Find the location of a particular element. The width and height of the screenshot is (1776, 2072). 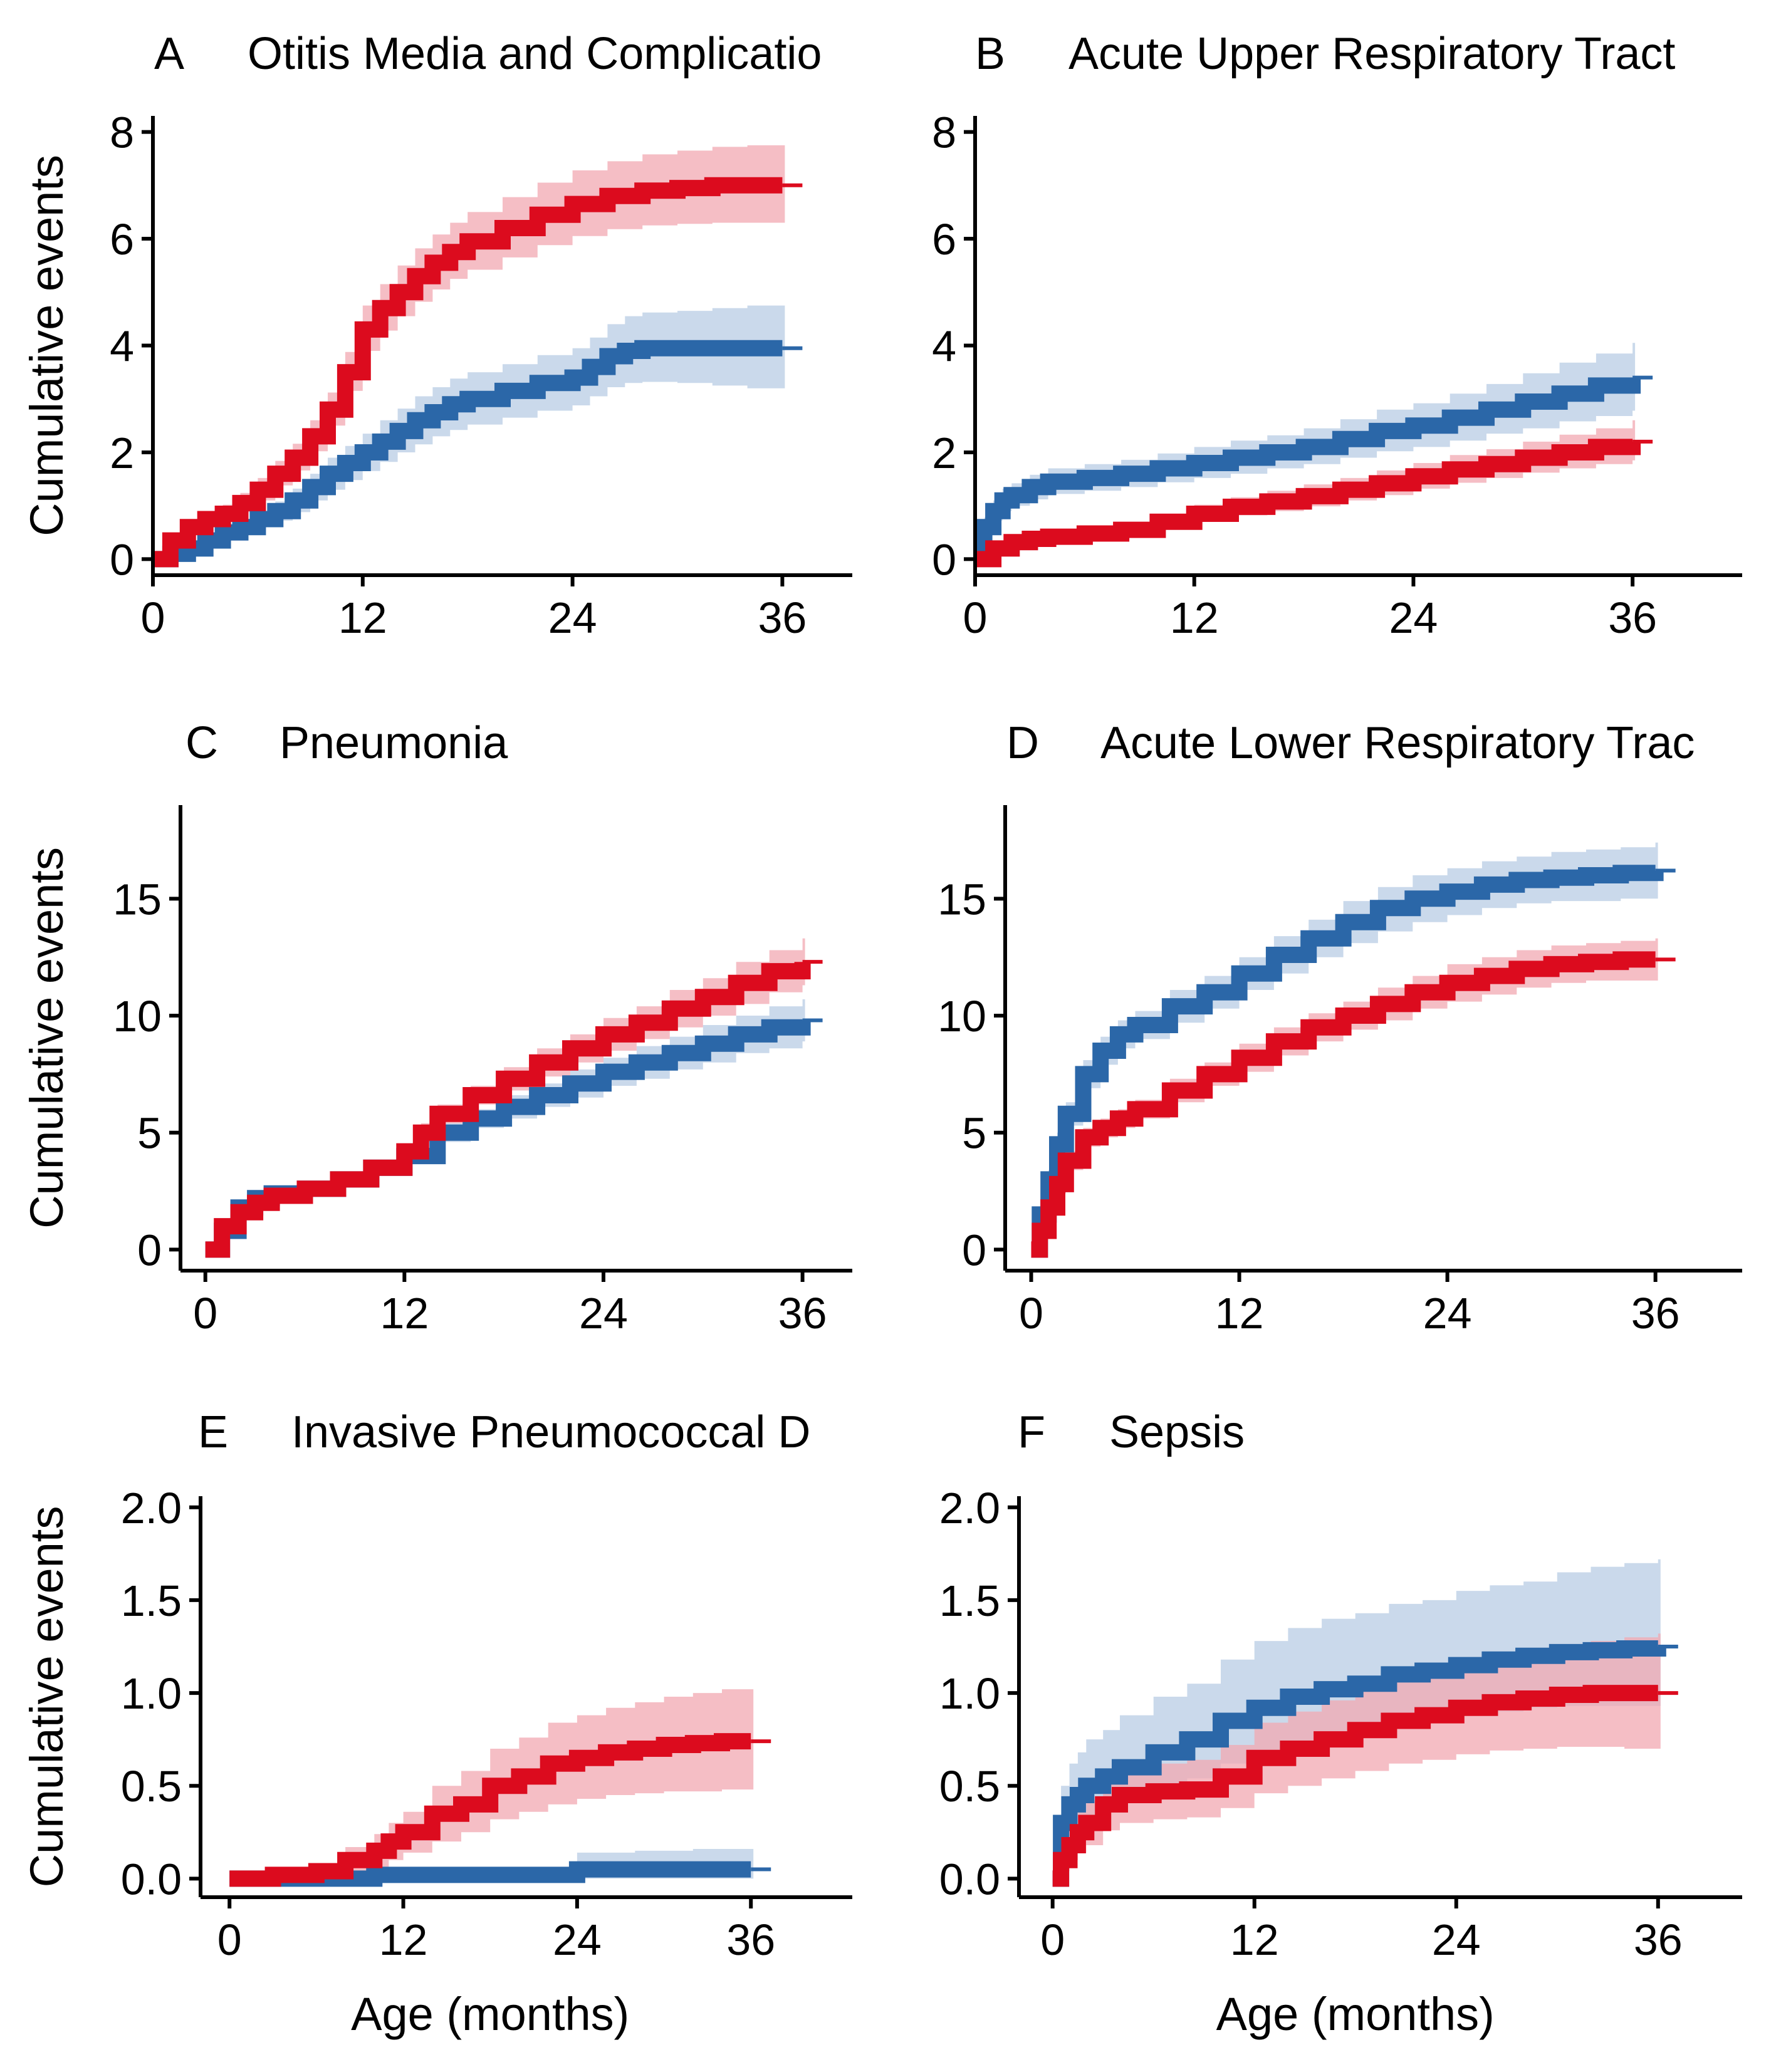

panel-title: Sepsis is located at coordinates (1177, 1432).